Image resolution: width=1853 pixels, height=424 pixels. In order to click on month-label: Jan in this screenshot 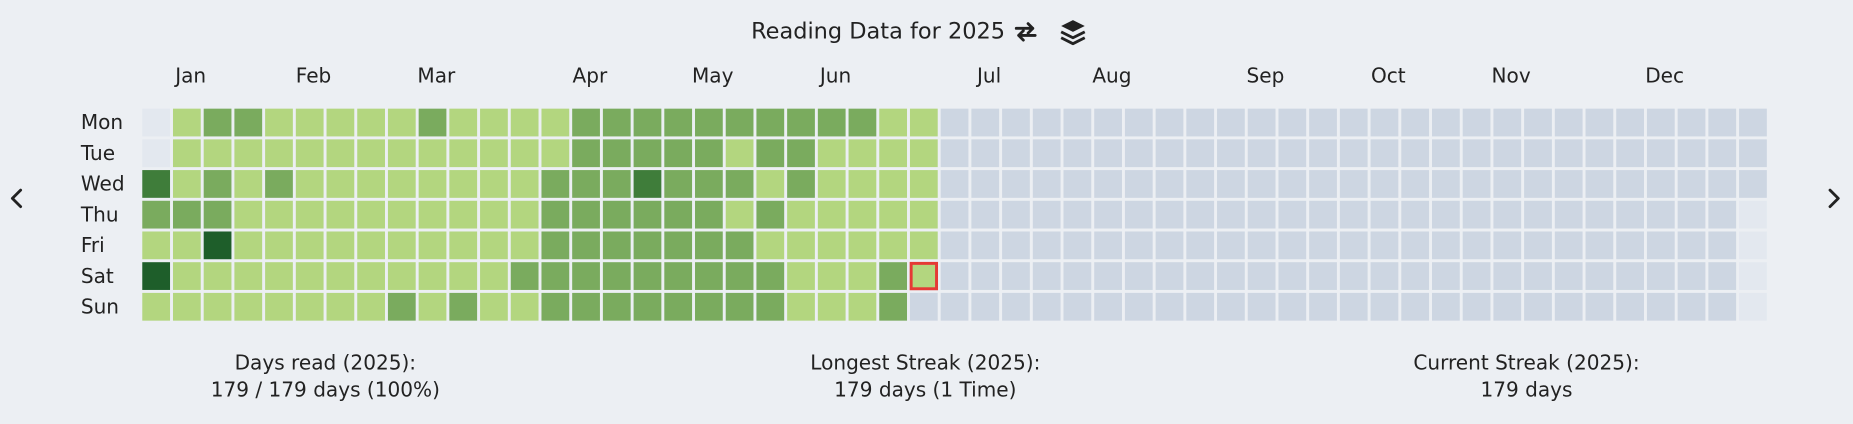, I will do `click(189, 75)`.